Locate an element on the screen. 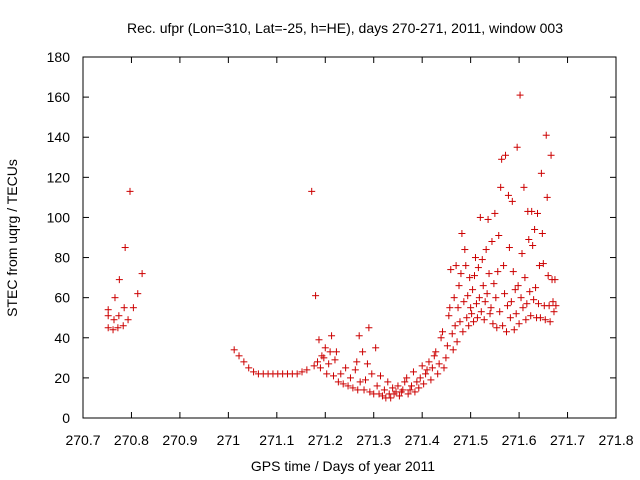  y-tick-label: 80 is located at coordinates (62, 258).